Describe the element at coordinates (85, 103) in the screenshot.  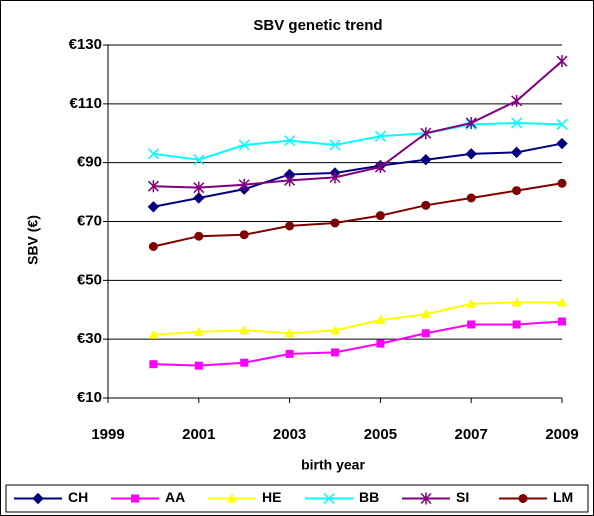
I see `y-tick-label: €110` at that location.